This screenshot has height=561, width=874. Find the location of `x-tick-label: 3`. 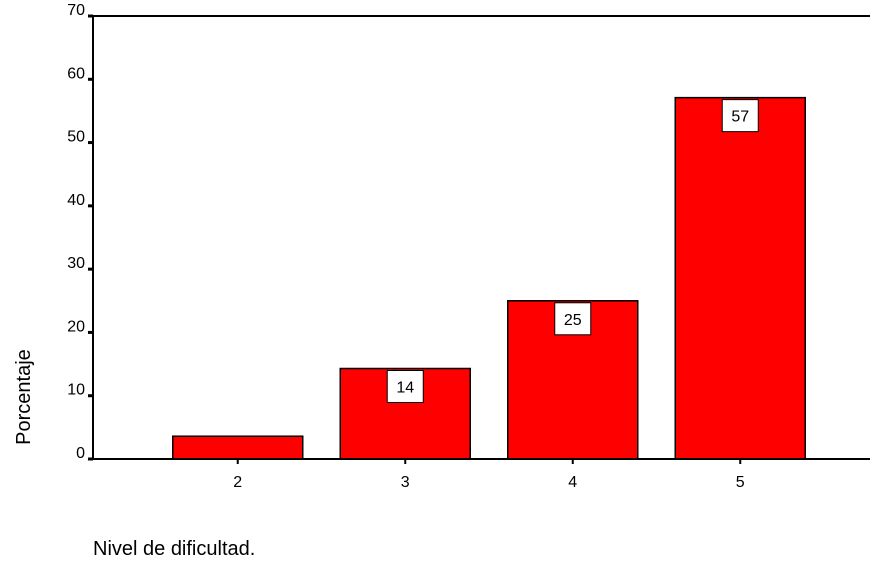

x-tick-label: 3 is located at coordinates (405, 482).